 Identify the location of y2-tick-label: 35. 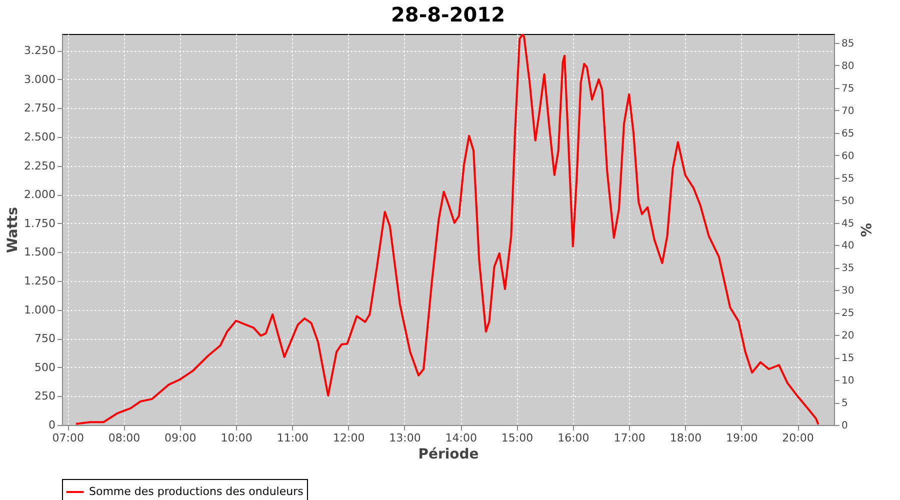
(848, 268).